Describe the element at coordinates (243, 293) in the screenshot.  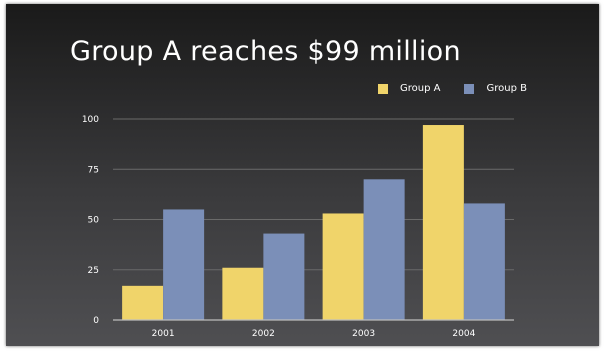
I see `bar-group-a-2002` at that location.